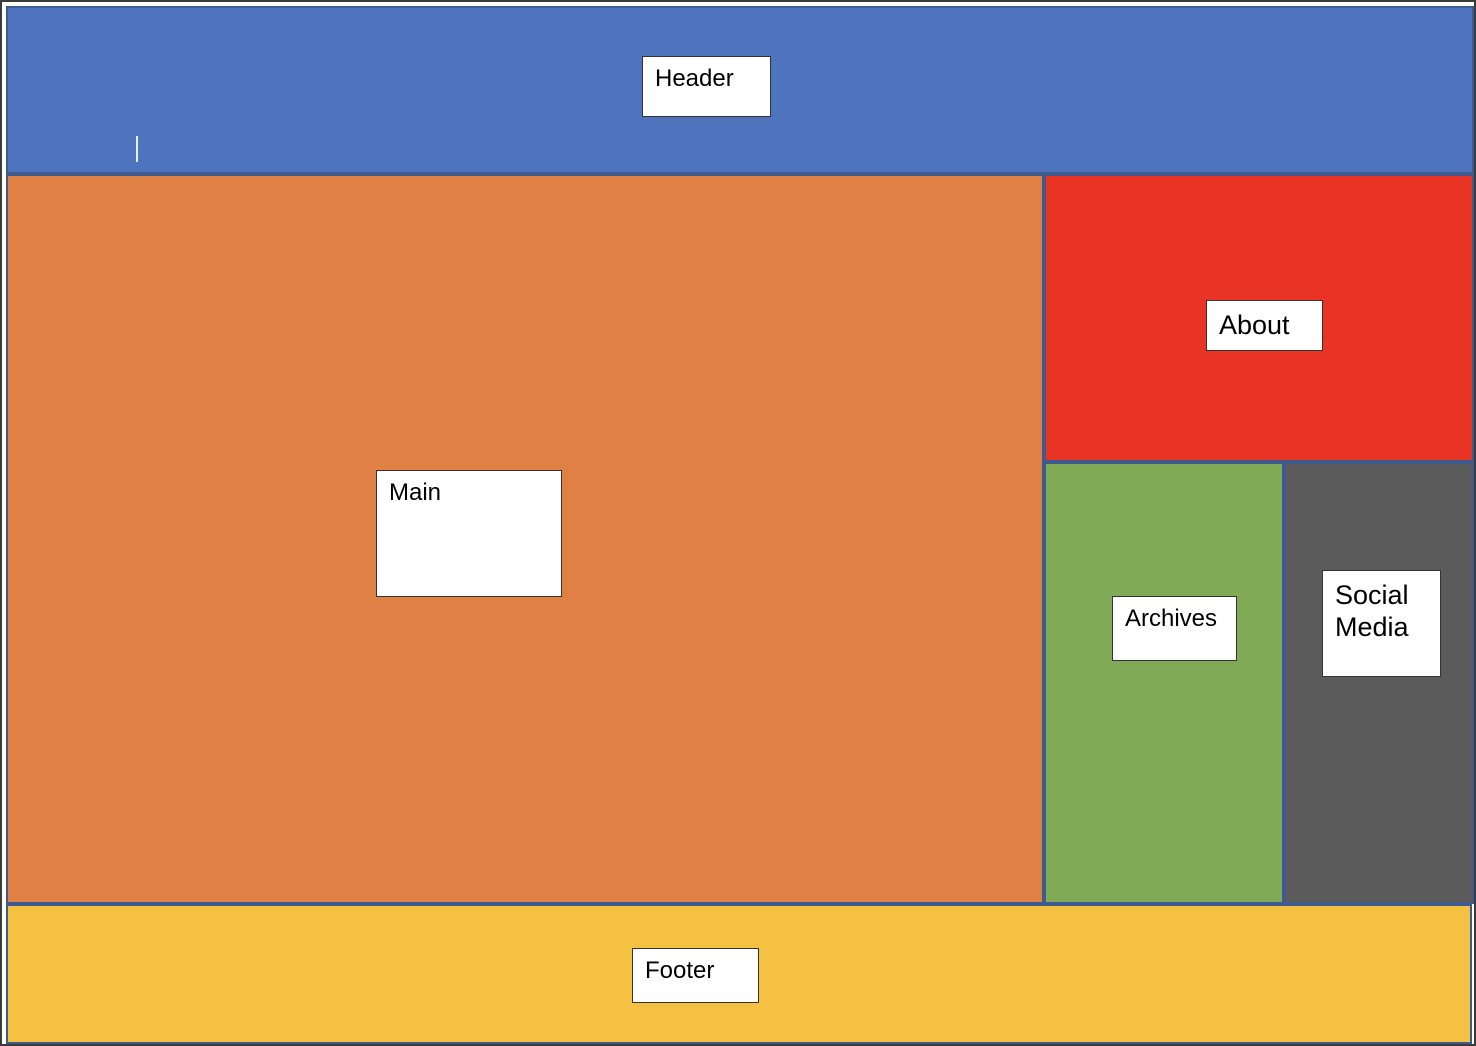 The width and height of the screenshot is (1476, 1046). Describe the element at coordinates (1174, 628) in the screenshot. I see `archives-label: Archives` at that location.